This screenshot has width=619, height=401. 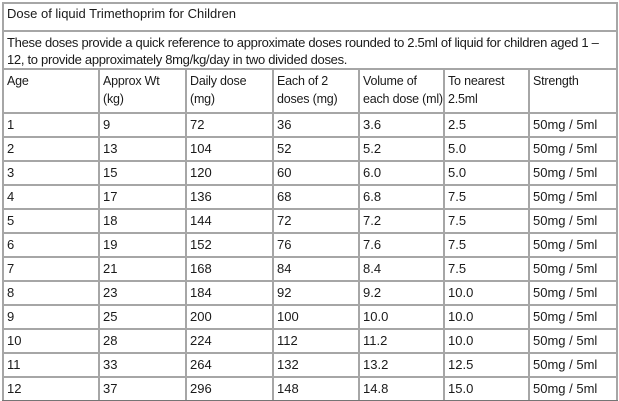 I want to click on table-row: 1 9 72 36 3.6 2.5 50mg / 5ml, so click(x=310, y=125).